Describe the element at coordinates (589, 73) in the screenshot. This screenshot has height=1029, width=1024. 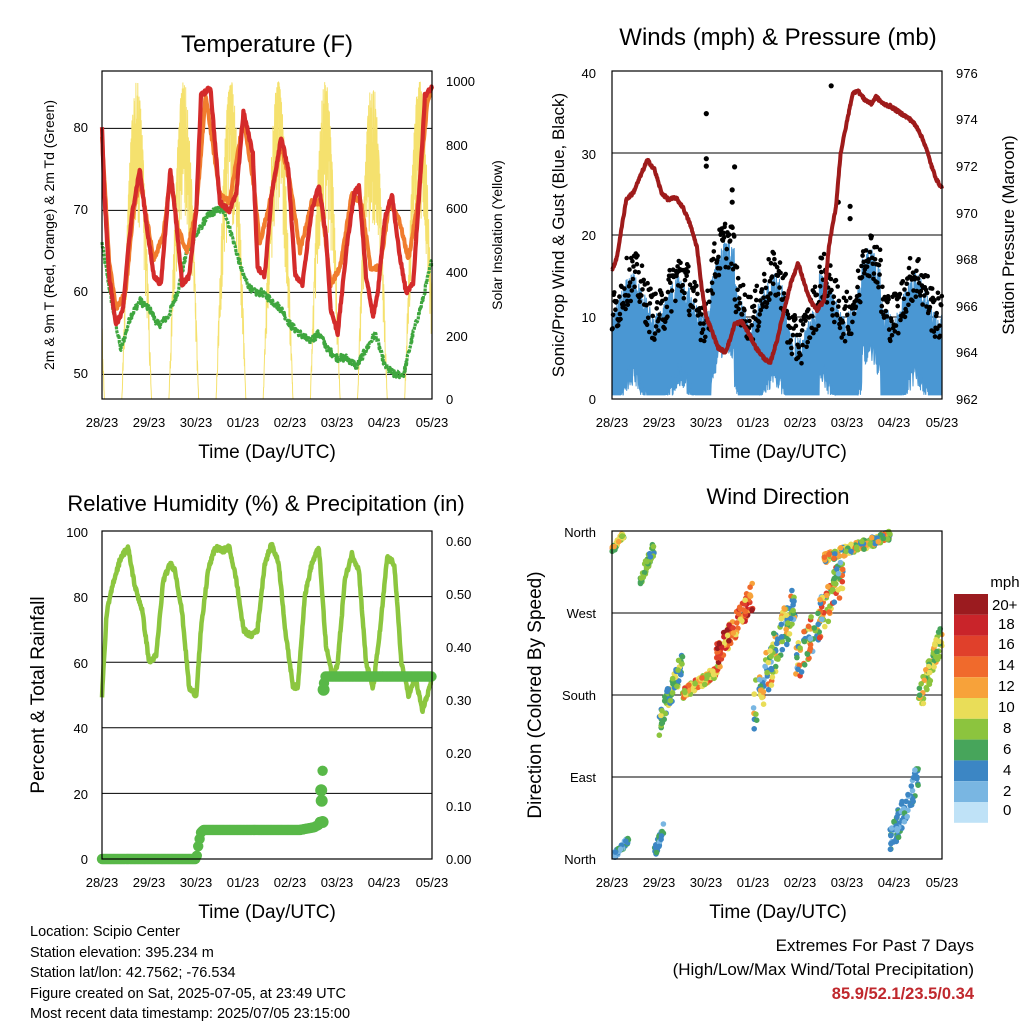
I see `wind-left-tick-label: 40` at that location.